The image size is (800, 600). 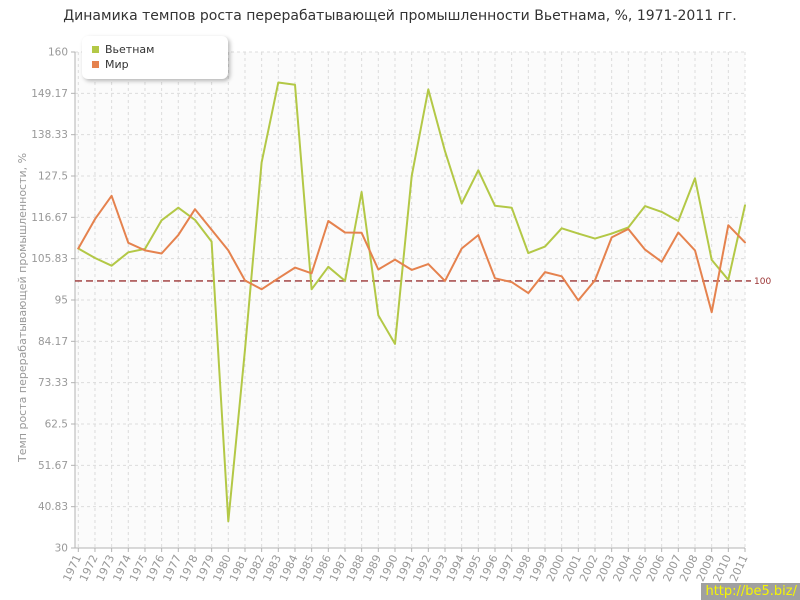 I want to click on svg-text: 149.17, so click(x=49, y=94).